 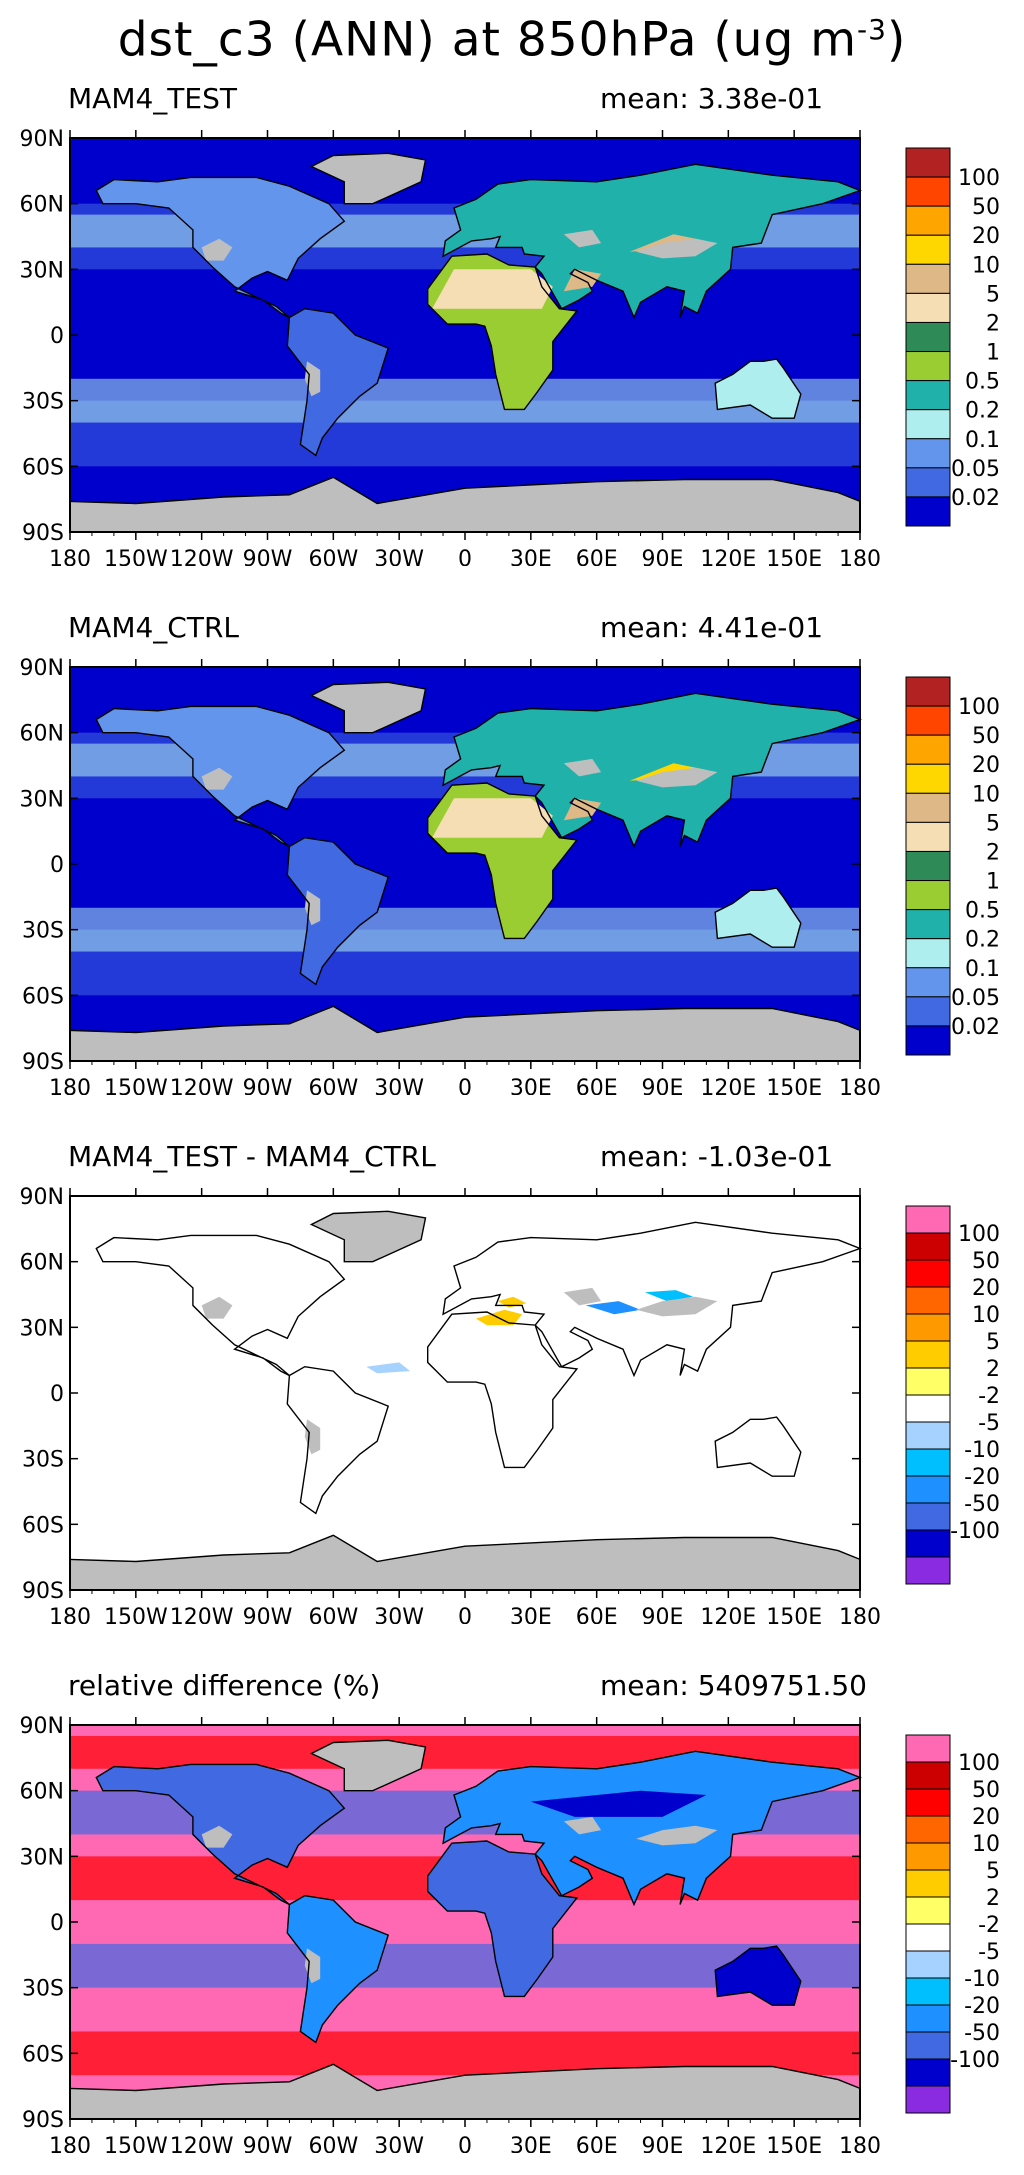 I want to click on panel-left-label: MAM4_TEST - MAM4_CTRL, so click(x=252, y=1156).